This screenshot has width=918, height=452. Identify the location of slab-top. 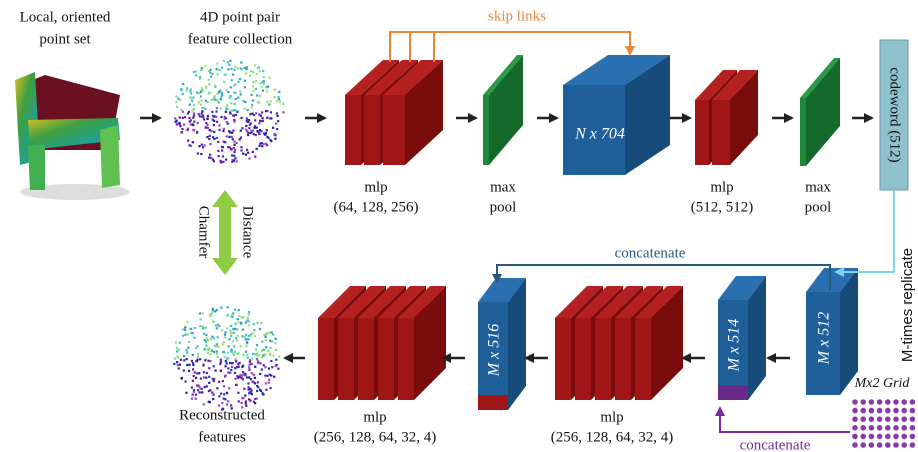
(639, 302).